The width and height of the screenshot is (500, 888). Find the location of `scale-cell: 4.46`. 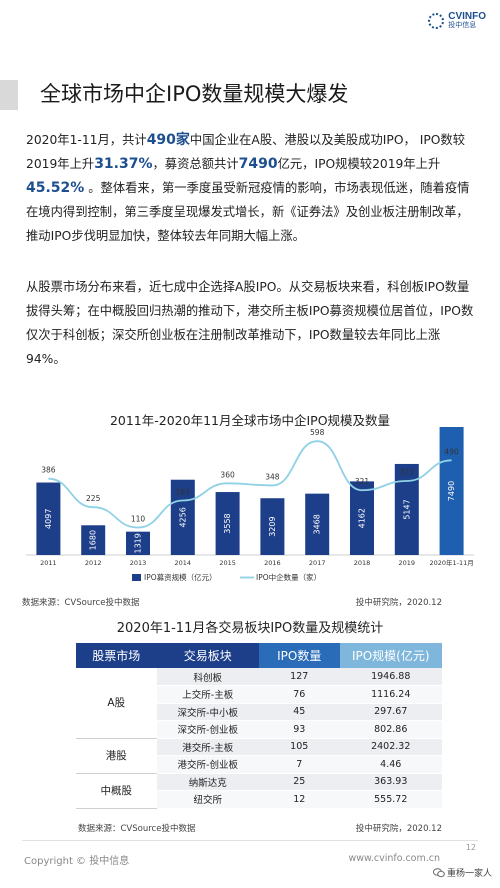

scale-cell: 4.46 is located at coordinates (390, 764).